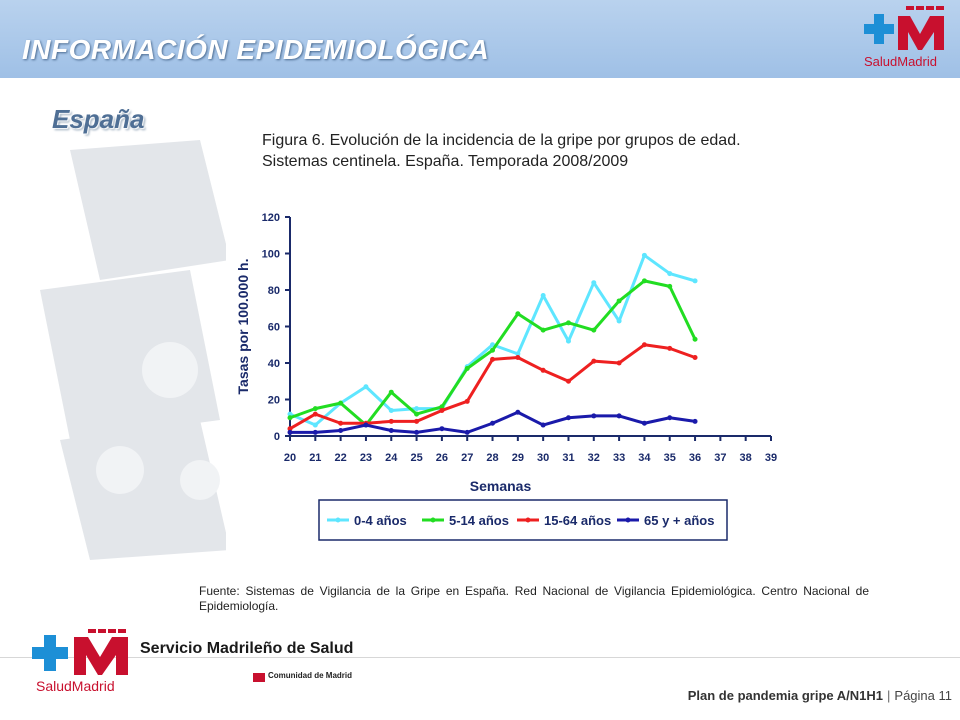 This screenshot has height=720, width=960. What do you see at coordinates (480, 657) in the screenshot?
I see `footer-divider` at bounding box center [480, 657].